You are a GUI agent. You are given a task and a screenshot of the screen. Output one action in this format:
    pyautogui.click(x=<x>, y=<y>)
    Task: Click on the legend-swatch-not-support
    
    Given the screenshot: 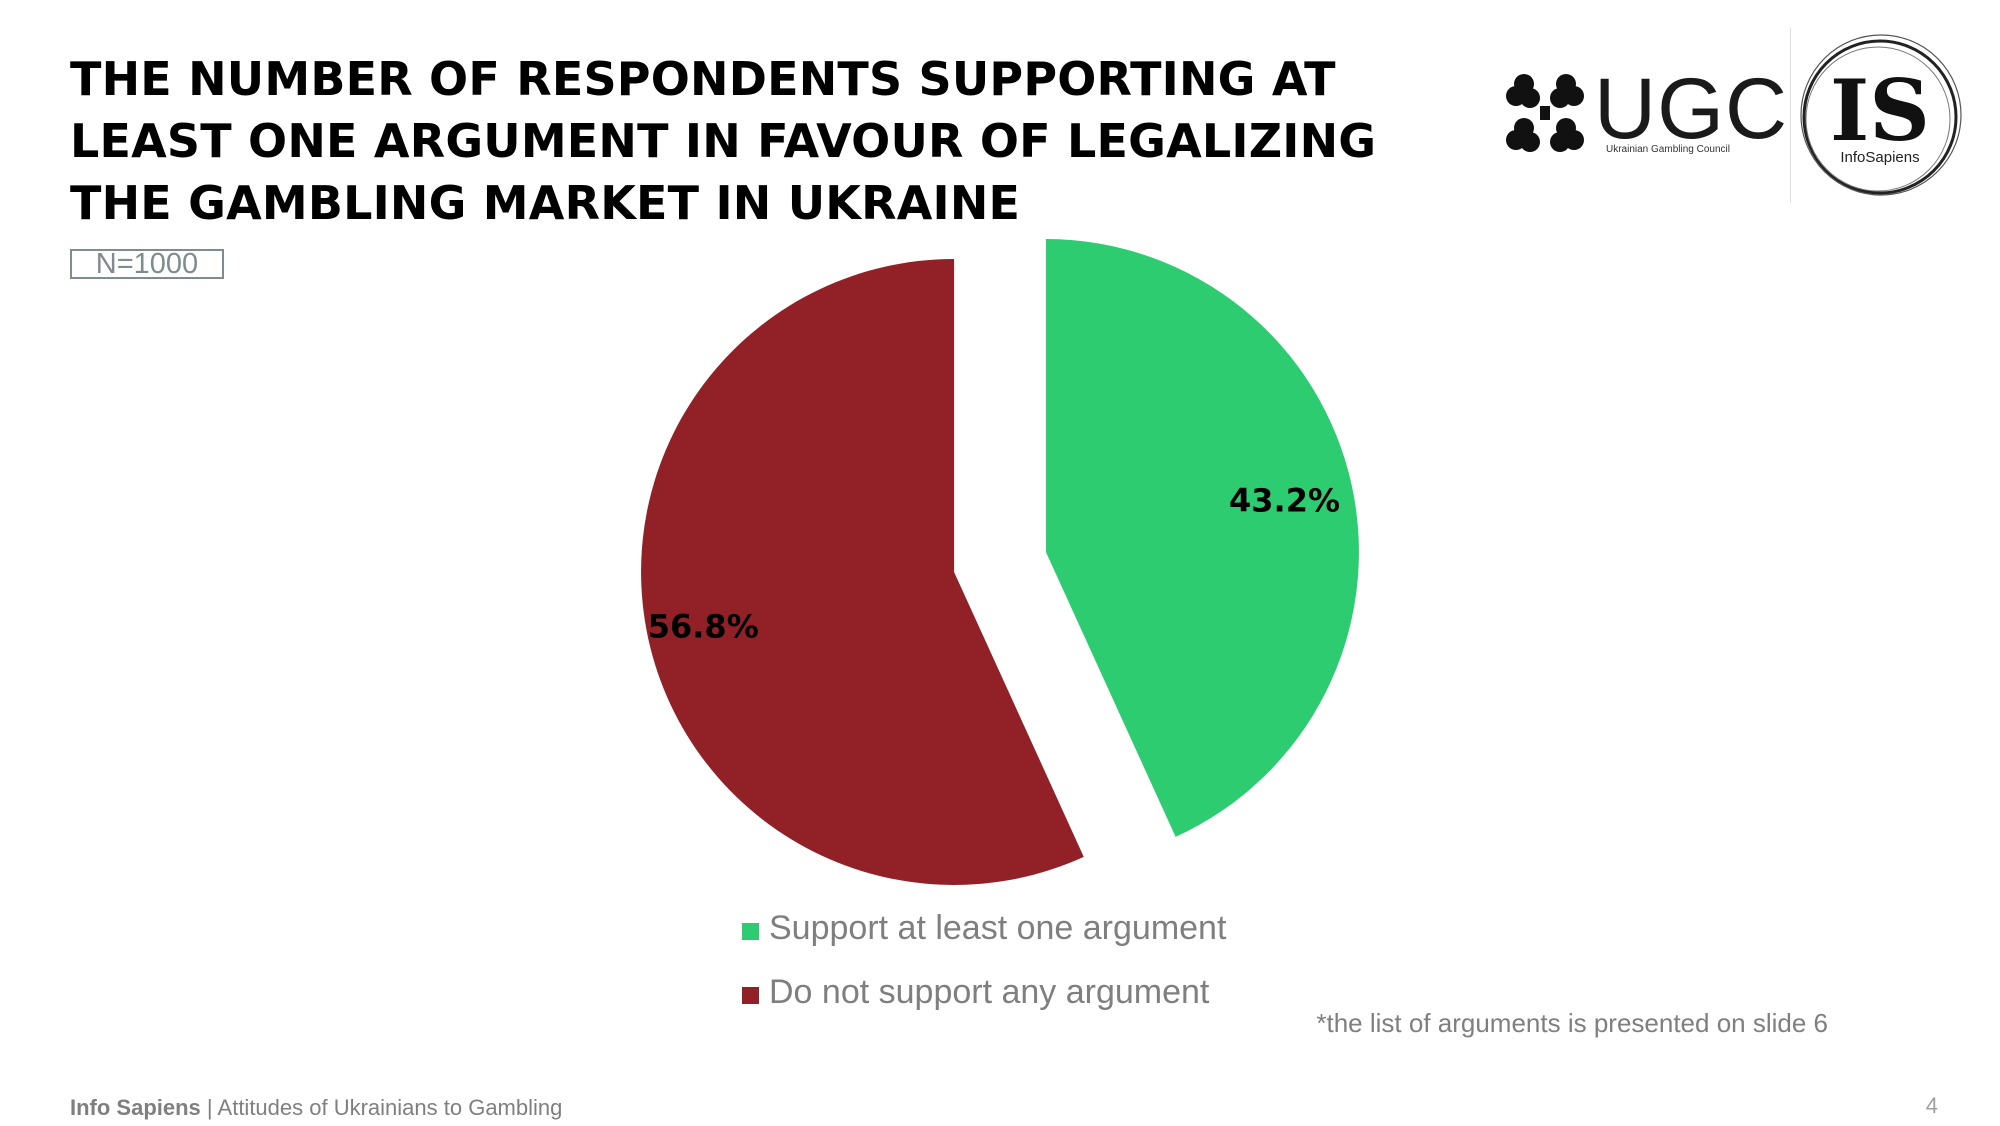 What is the action you would take?
    pyautogui.click(x=750, y=995)
    